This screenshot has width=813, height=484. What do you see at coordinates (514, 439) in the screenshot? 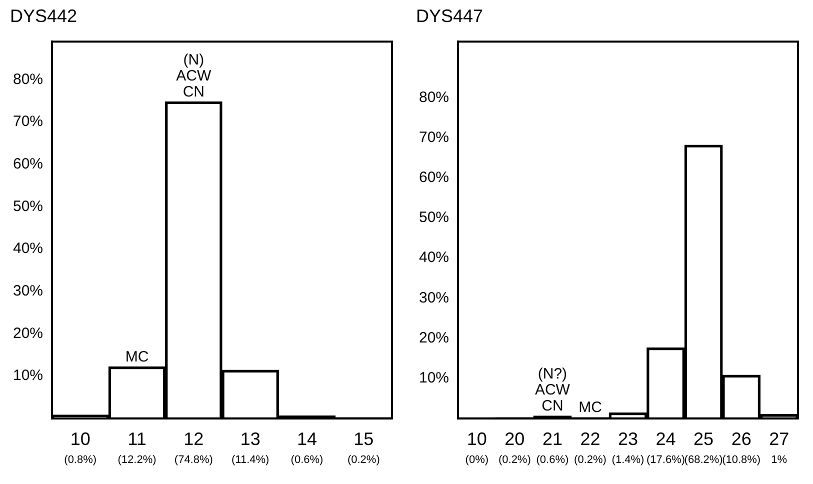
I see `x-tick-label: 20` at bounding box center [514, 439].